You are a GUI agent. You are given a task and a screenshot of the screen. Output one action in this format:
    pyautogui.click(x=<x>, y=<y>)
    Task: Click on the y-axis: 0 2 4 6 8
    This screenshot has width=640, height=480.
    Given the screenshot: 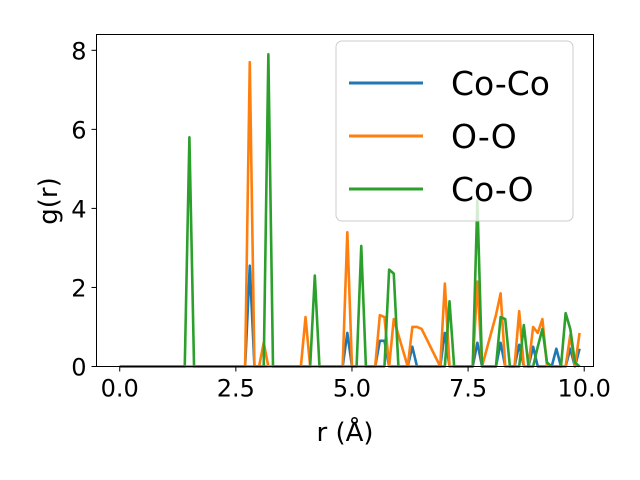 What is the action you would take?
    pyautogui.click(x=84, y=209)
    